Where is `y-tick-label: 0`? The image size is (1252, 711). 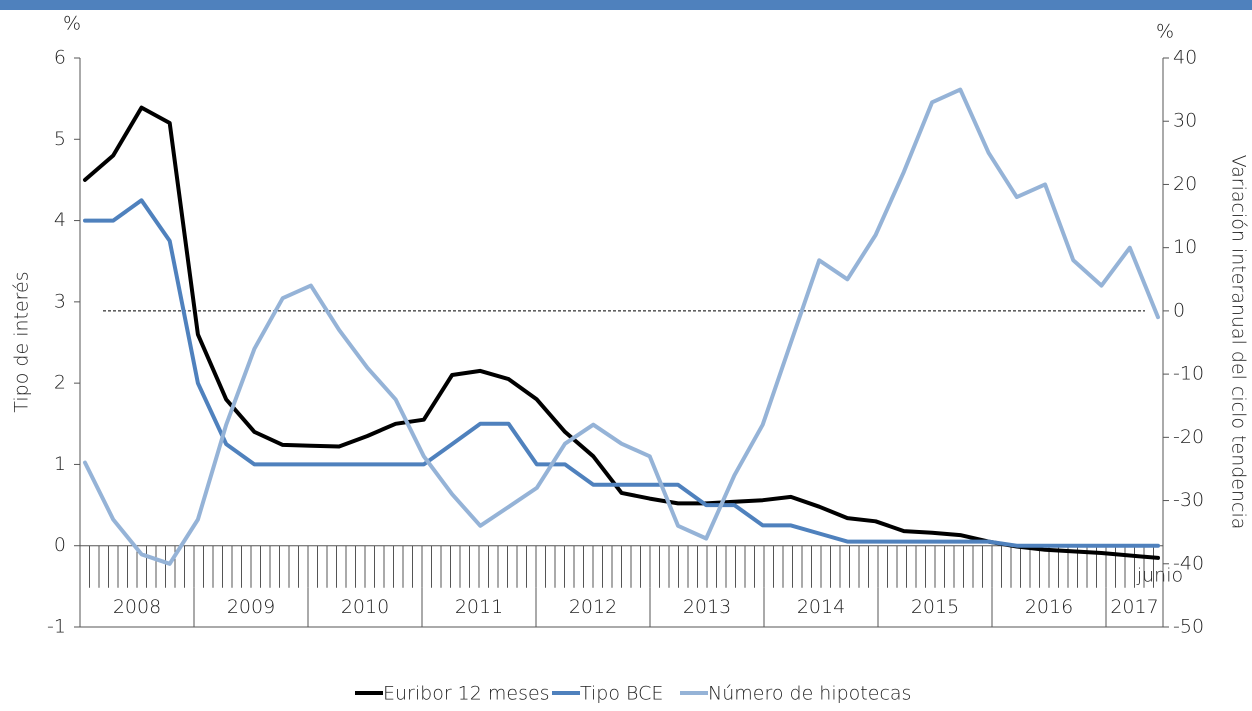
y-tick-label: 0 is located at coordinates (60, 545).